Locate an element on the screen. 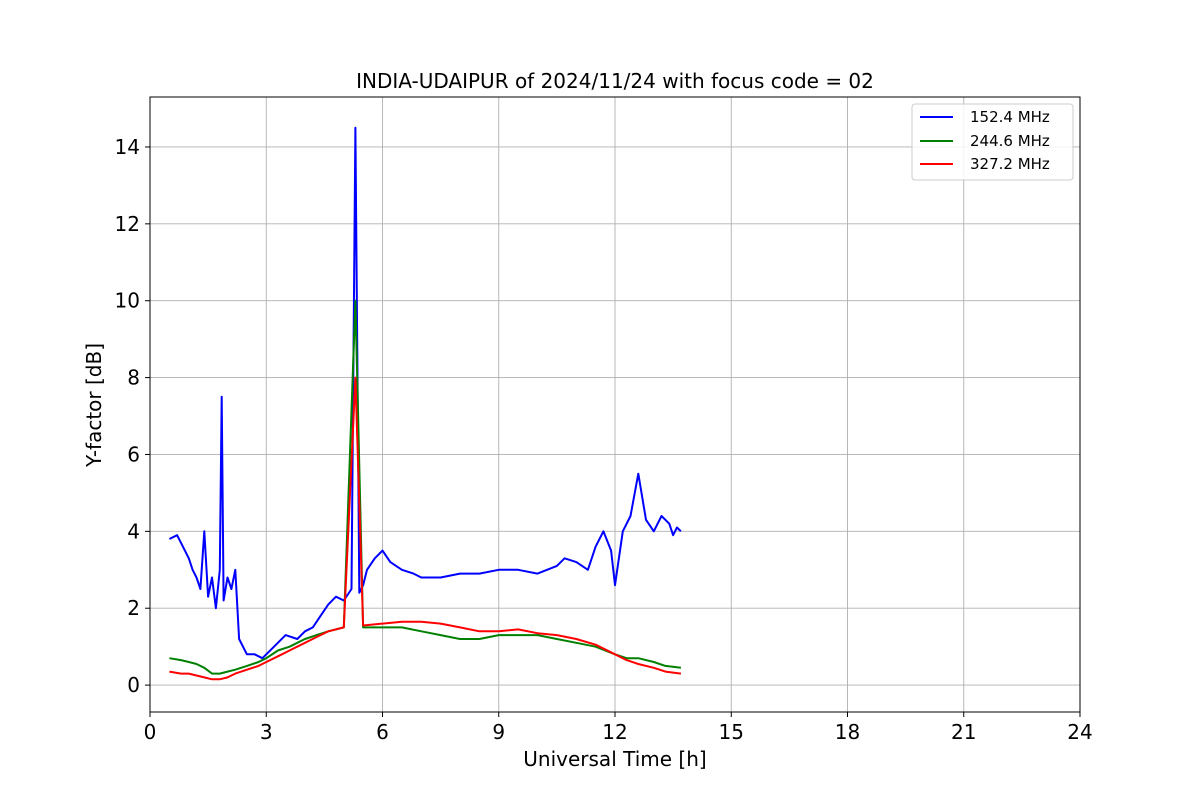  x-axis-label: Universal Time [h] is located at coordinates (614, 759).